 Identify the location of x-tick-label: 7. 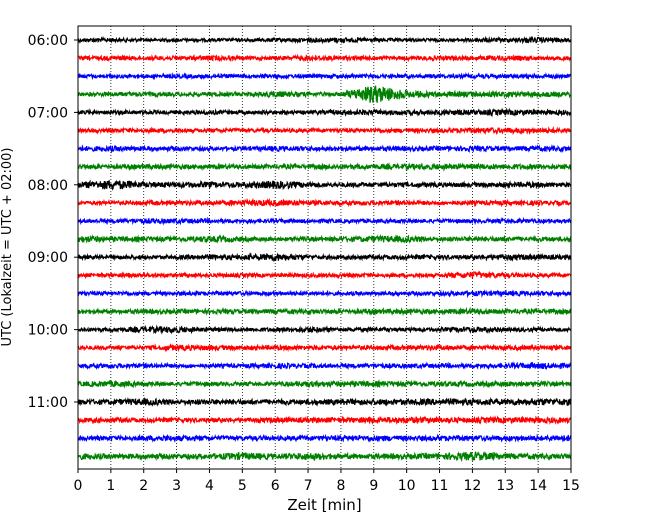
(308, 486).